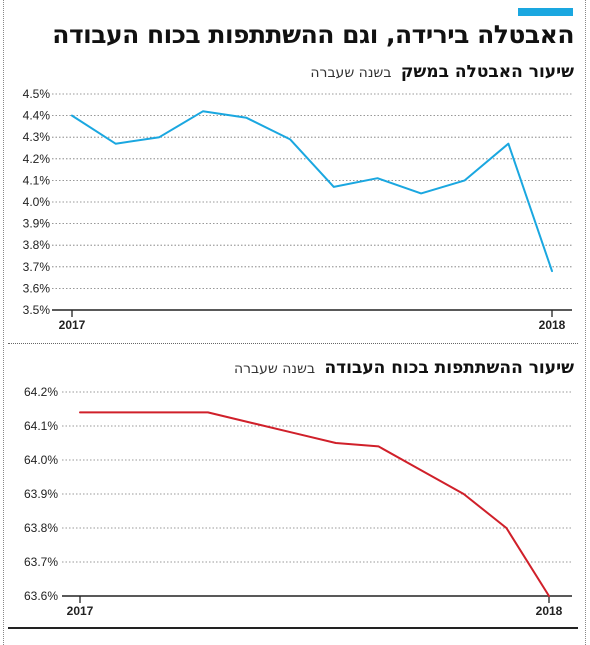 This screenshot has width=590, height=645. I want to click on unemployment-y-tick-label: 3.5%, so click(37, 310).